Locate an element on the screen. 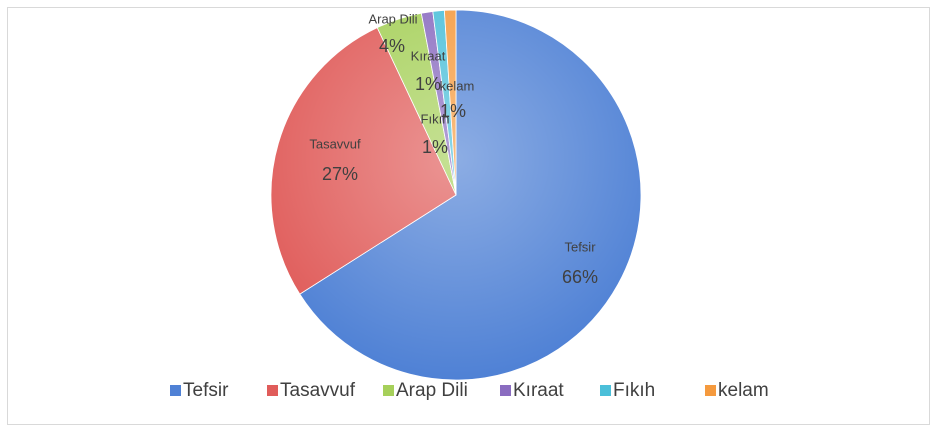  legend-label: Tefsir is located at coordinates (206, 390).